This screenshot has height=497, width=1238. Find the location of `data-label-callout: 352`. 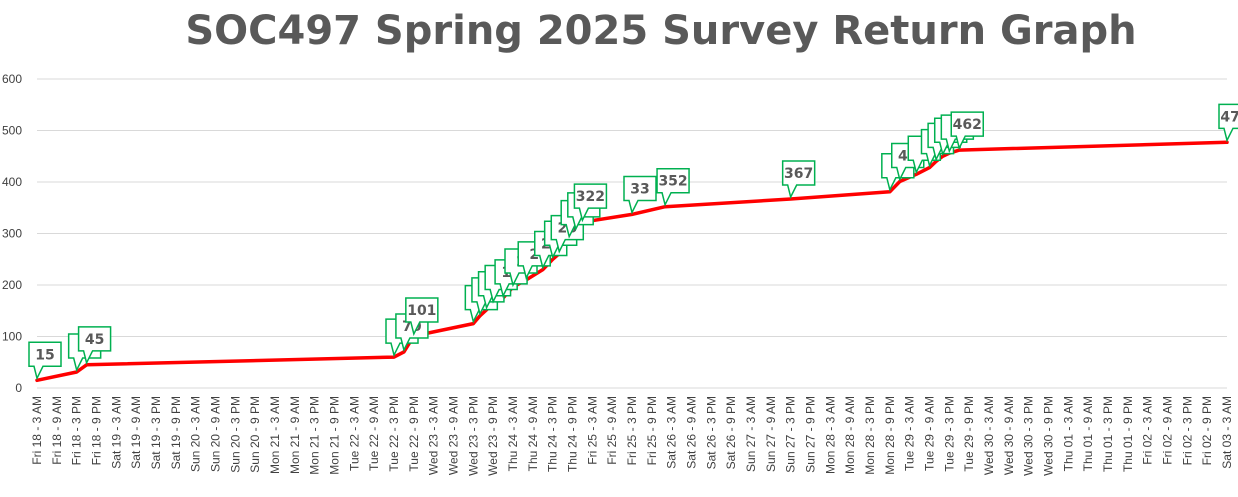

data-label-callout: 352 is located at coordinates (673, 187).